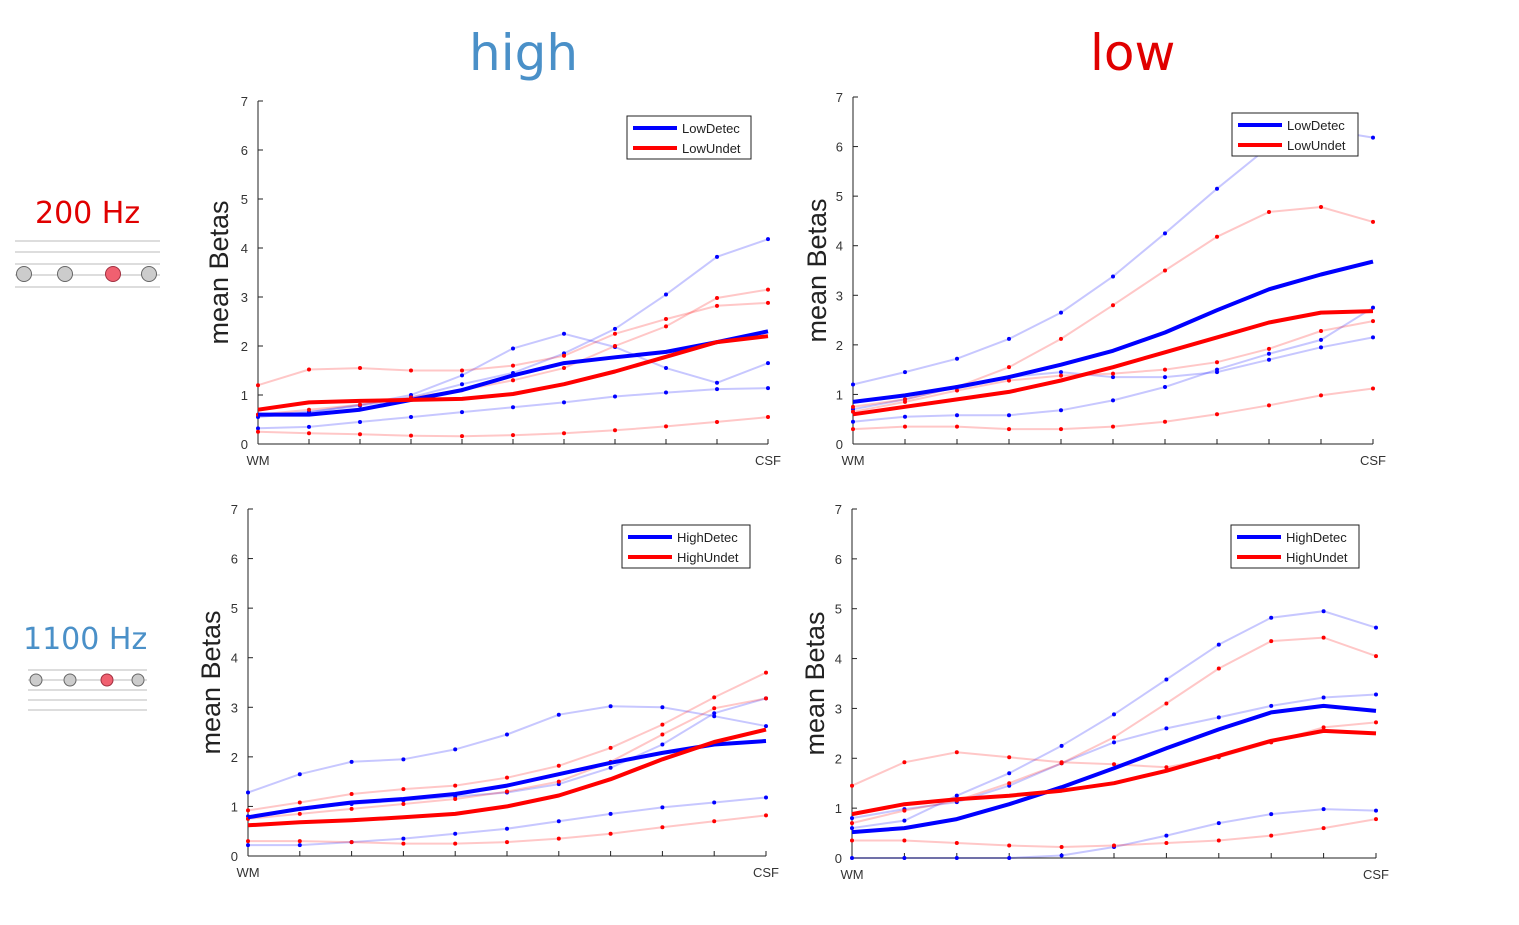 The image size is (1519, 925). Describe the element at coordinates (839, 97) in the screenshot. I see `y-tick-label: 7` at that location.